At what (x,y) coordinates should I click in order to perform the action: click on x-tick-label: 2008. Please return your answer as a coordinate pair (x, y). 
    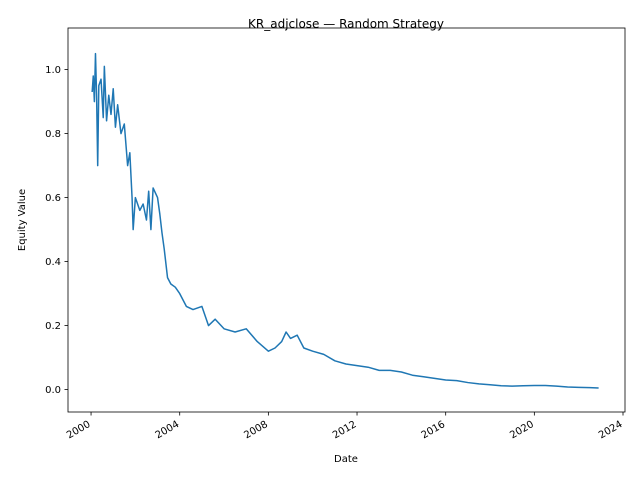
    Looking at the image, I should click on (256, 430).